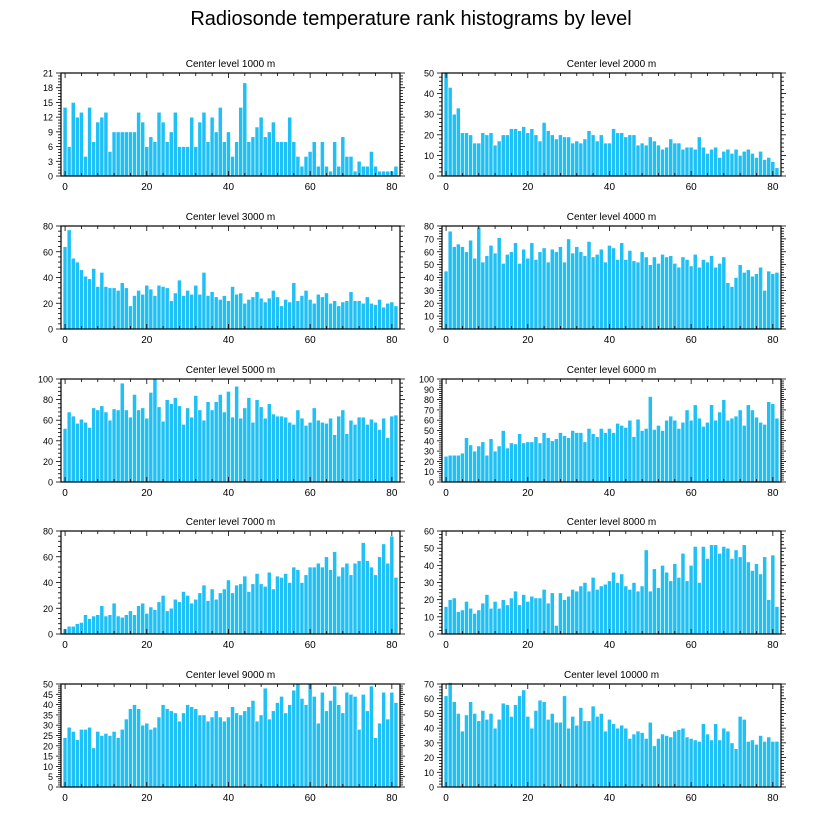  What do you see at coordinates (429, 699) in the screenshot?
I see `y-tick-label: 60` at bounding box center [429, 699].